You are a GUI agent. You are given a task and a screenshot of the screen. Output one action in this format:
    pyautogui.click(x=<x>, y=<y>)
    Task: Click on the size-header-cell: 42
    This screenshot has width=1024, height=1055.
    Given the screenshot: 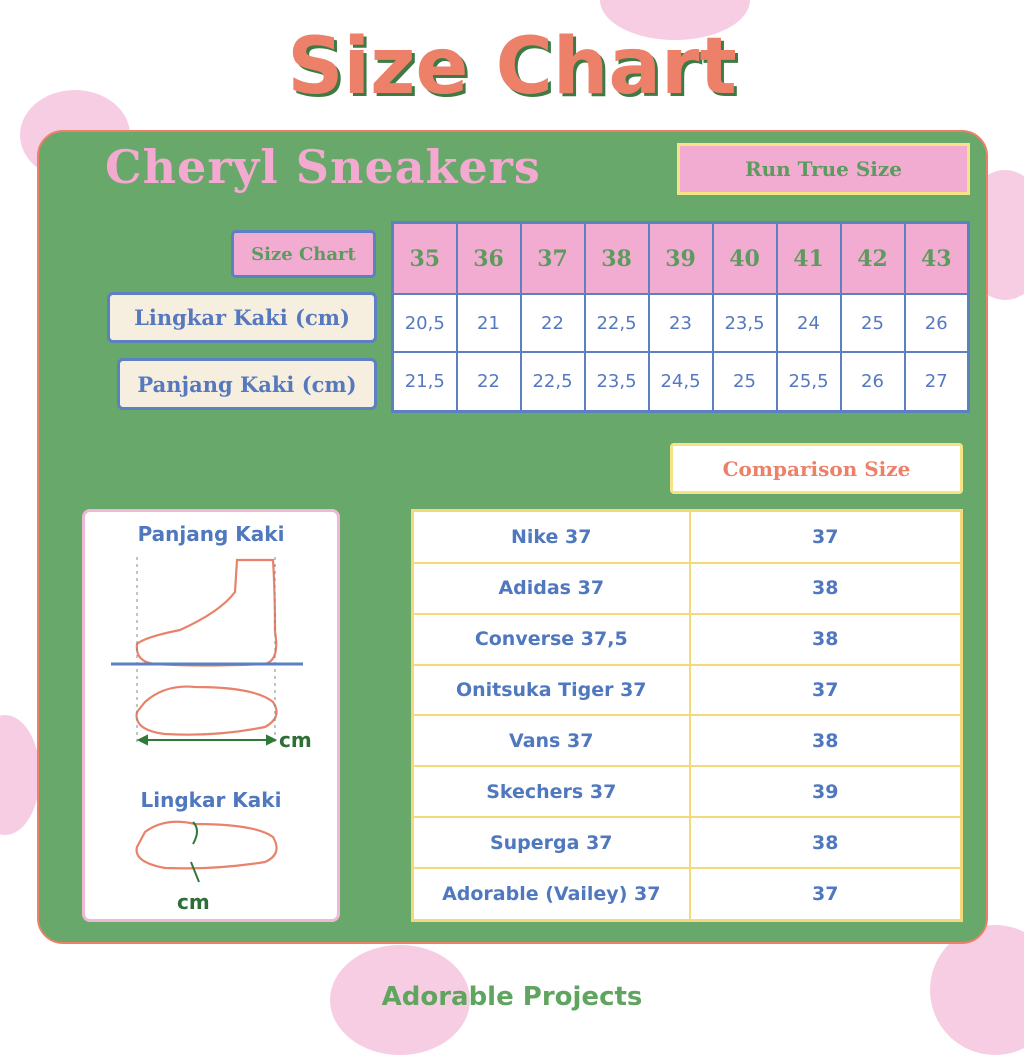 What is the action you would take?
    pyautogui.click(x=872, y=258)
    